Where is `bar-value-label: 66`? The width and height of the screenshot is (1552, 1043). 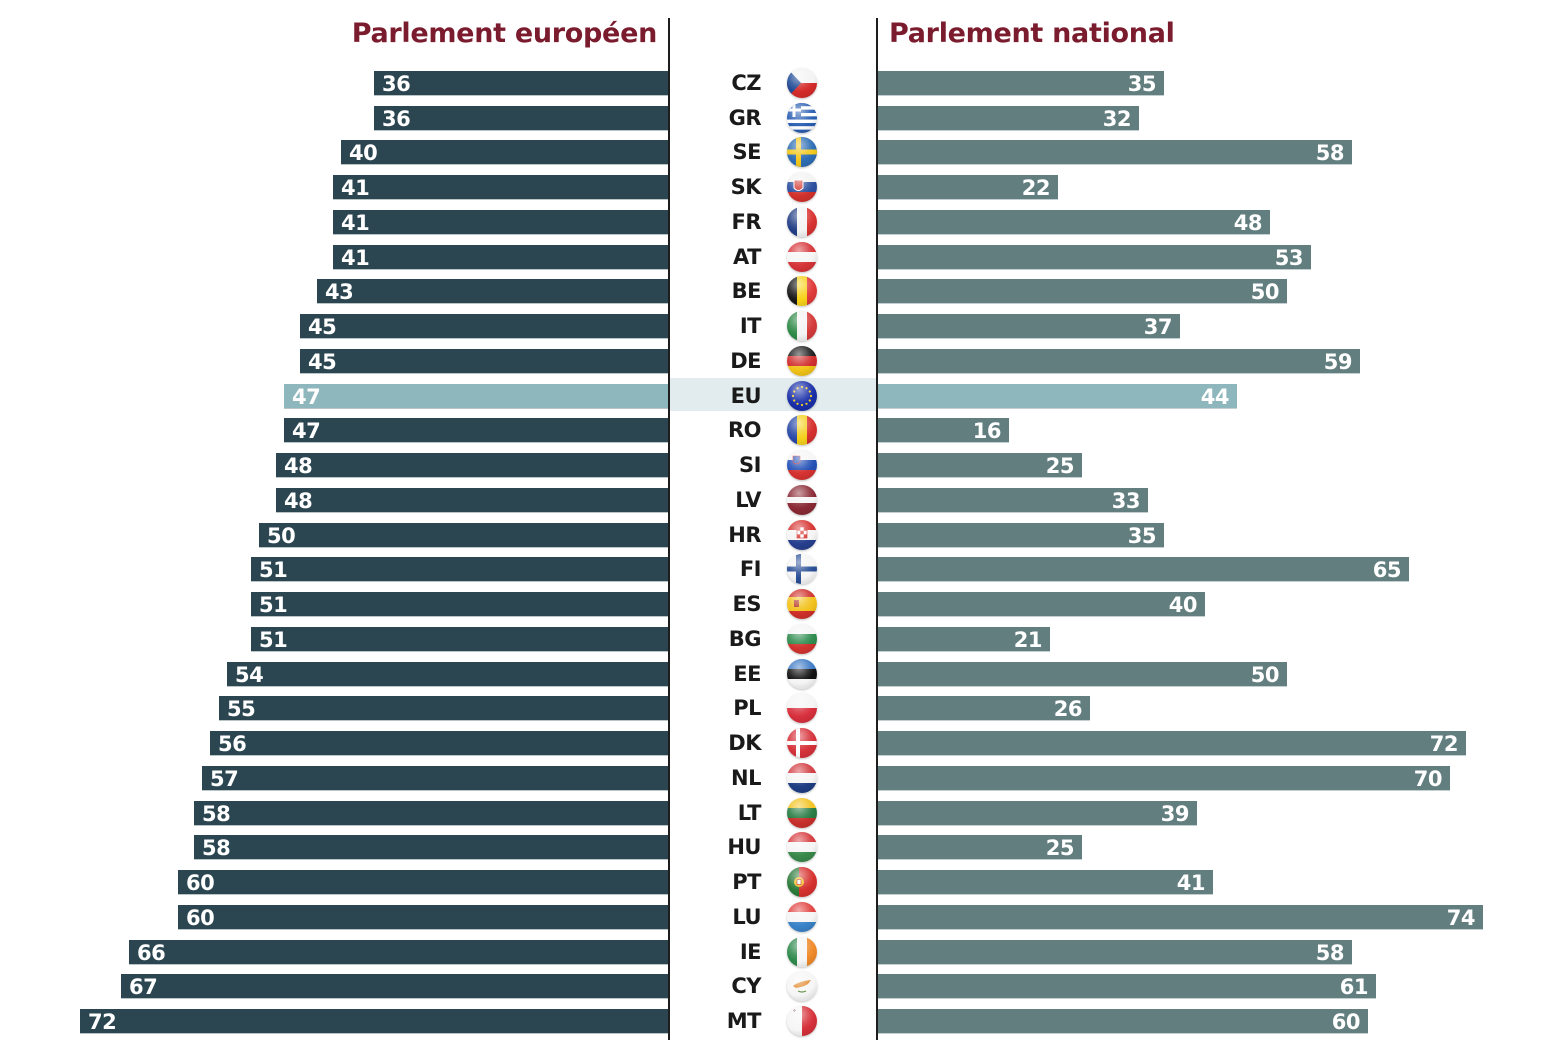
bar-value-label: 66 is located at coordinates (151, 953).